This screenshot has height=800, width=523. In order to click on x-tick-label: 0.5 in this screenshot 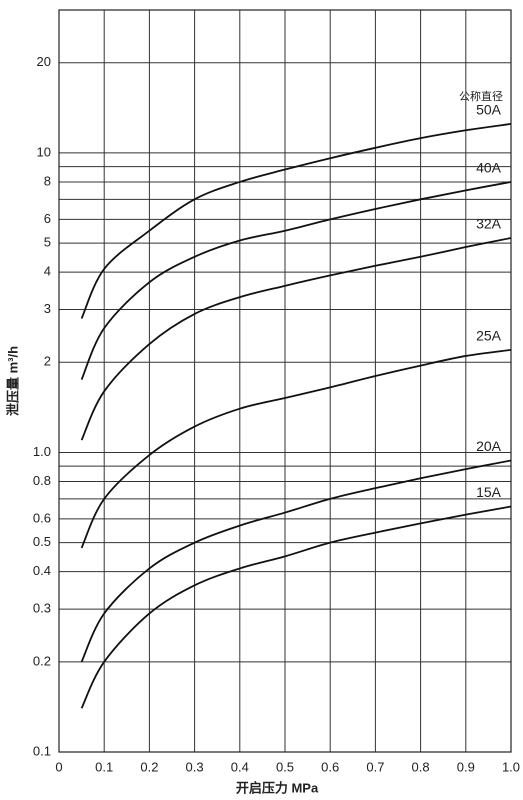, I will do `click(285, 766)`.